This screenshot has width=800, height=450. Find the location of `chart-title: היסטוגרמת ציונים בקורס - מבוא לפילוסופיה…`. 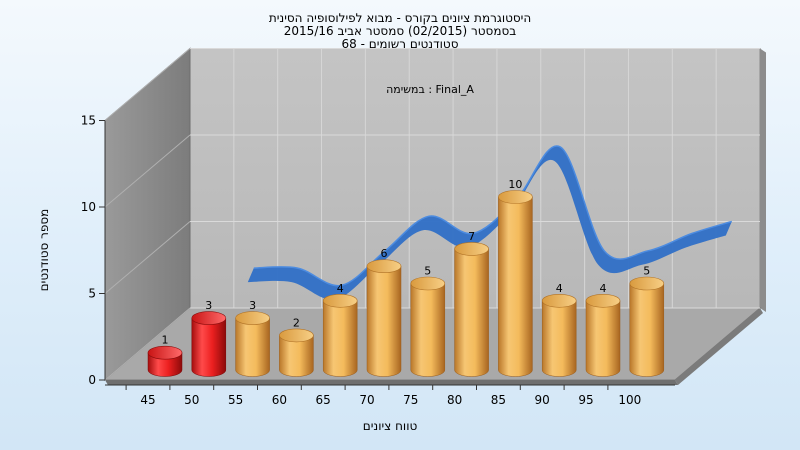

chart-title: היסטוגרמת ציונים בקורס - מבוא לפילוסופיה… is located at coordinates (400, 31).